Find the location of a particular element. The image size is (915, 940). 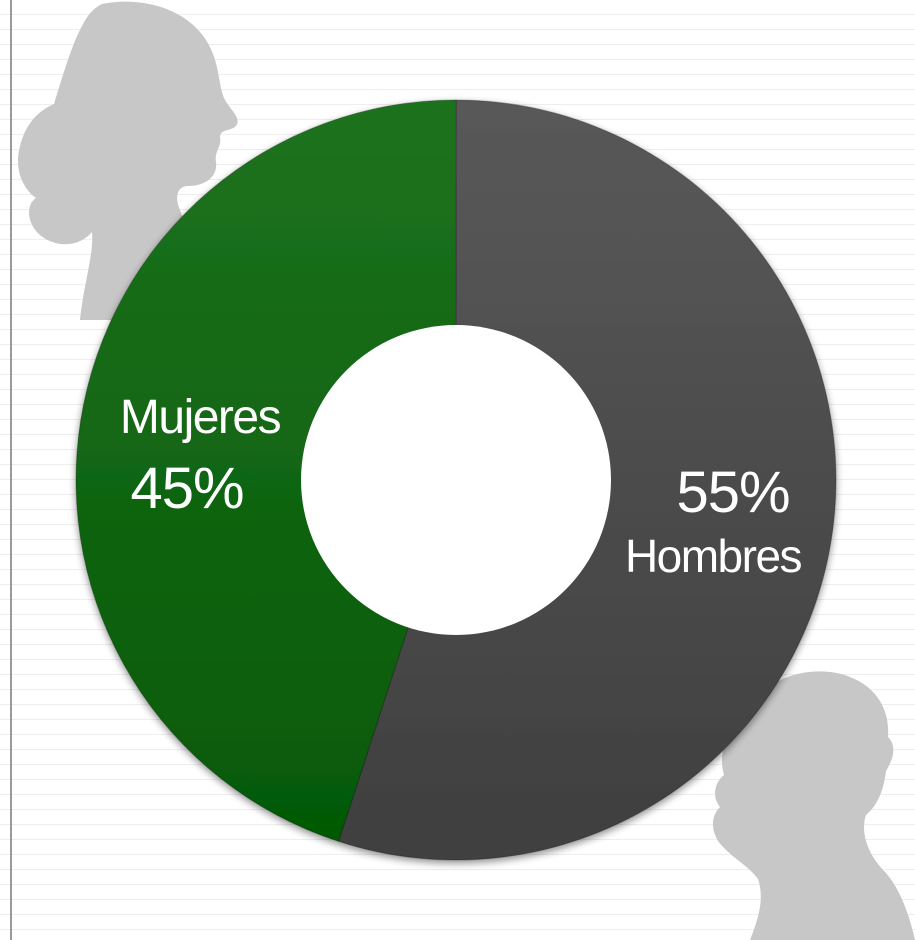

left-border-line is located at coordinates (11, 470).